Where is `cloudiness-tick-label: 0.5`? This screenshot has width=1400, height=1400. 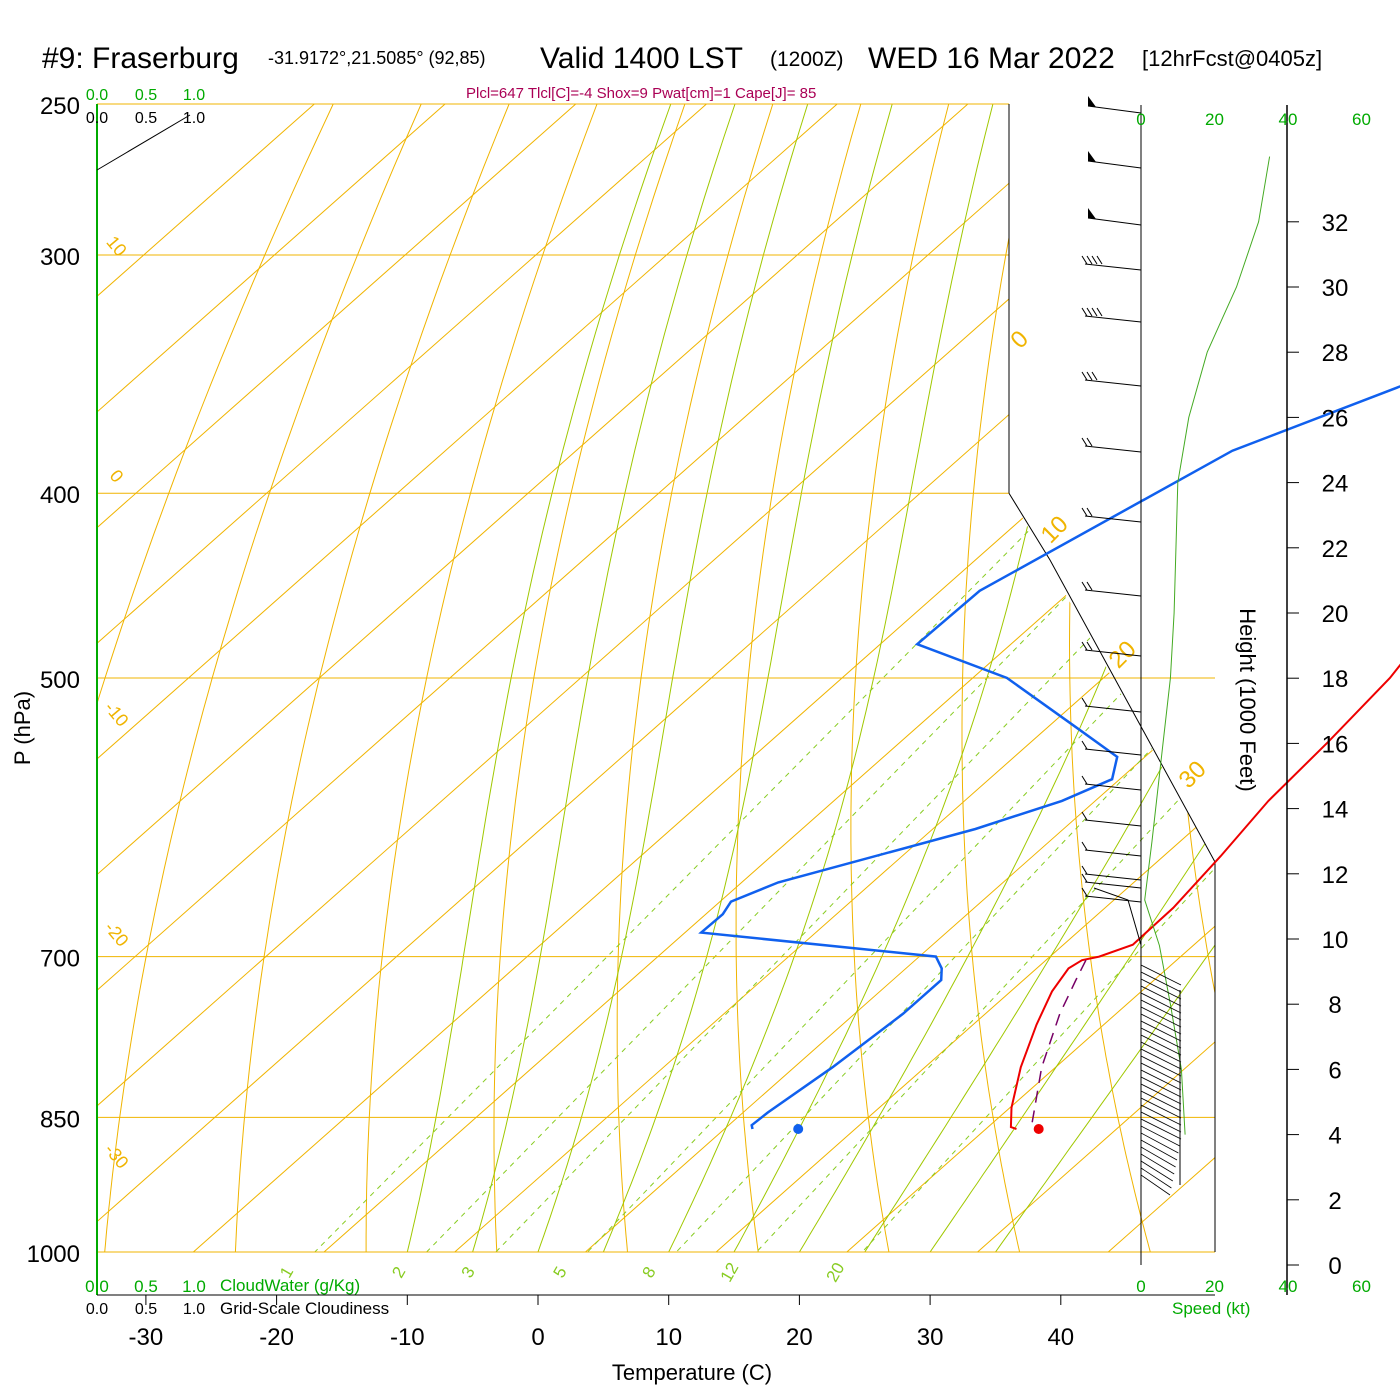 cloudiness-tick-label: 0.5 is located at coordinates (146, 118).